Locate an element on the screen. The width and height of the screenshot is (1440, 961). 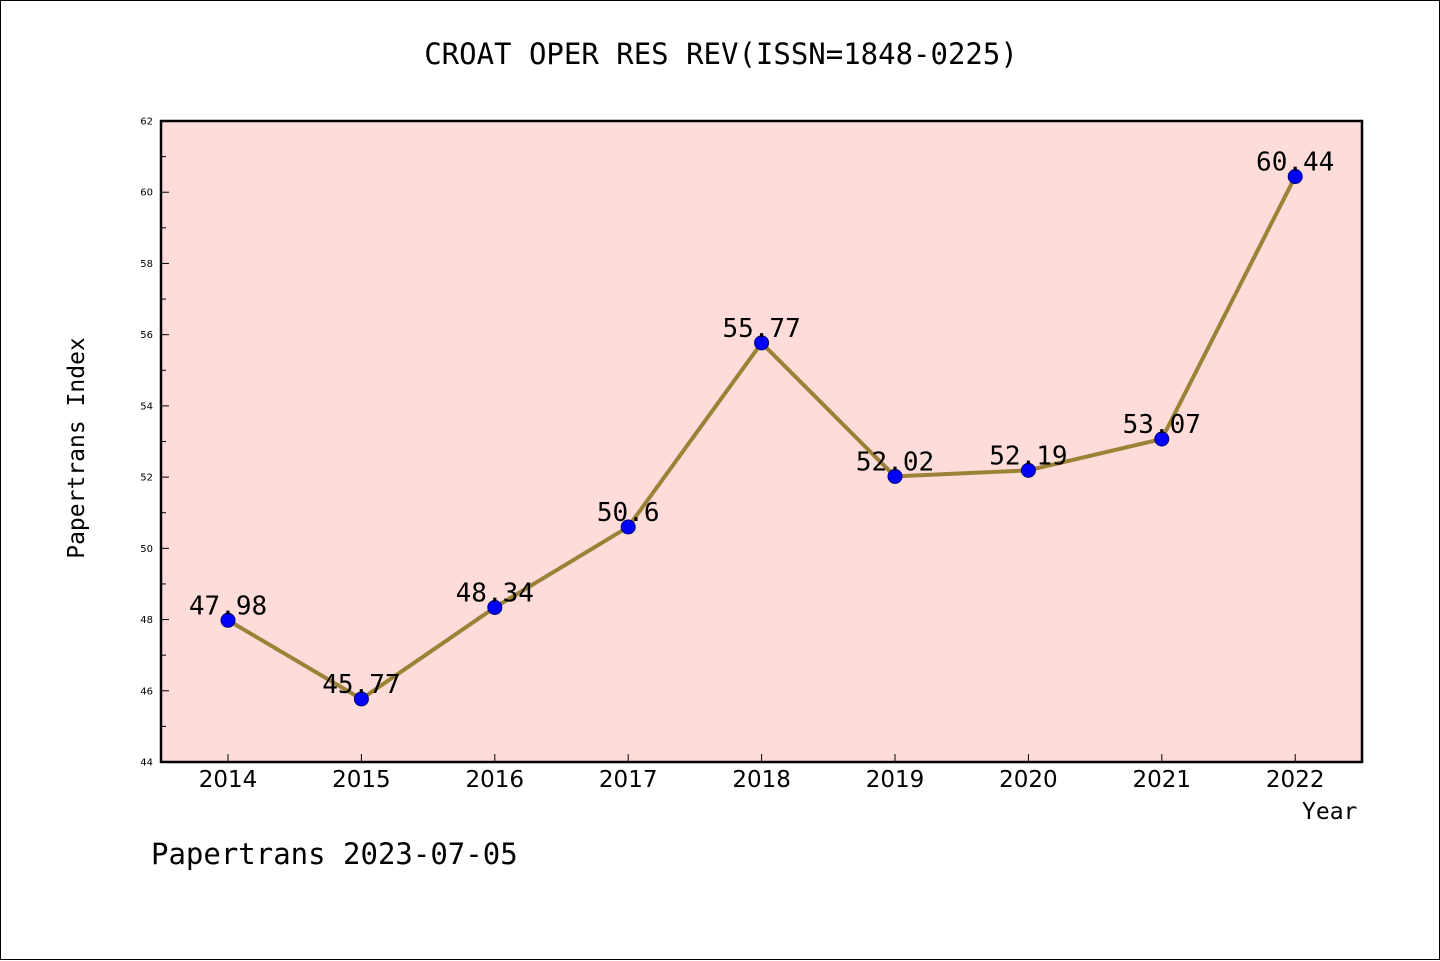
chart-title: CROAT OPER RES REV(ISSN=1848-0225) is located at coordinates (721, 54).